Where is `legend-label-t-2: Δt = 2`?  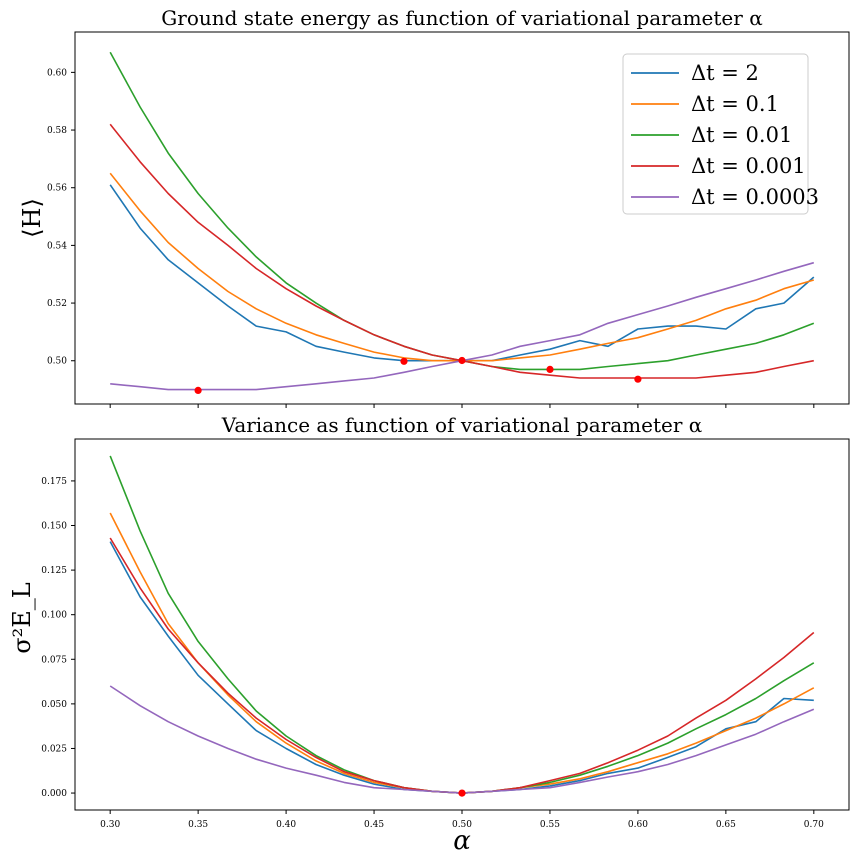 legend-label-t-2: Δt = 2 is located at coordinates (725, 73).